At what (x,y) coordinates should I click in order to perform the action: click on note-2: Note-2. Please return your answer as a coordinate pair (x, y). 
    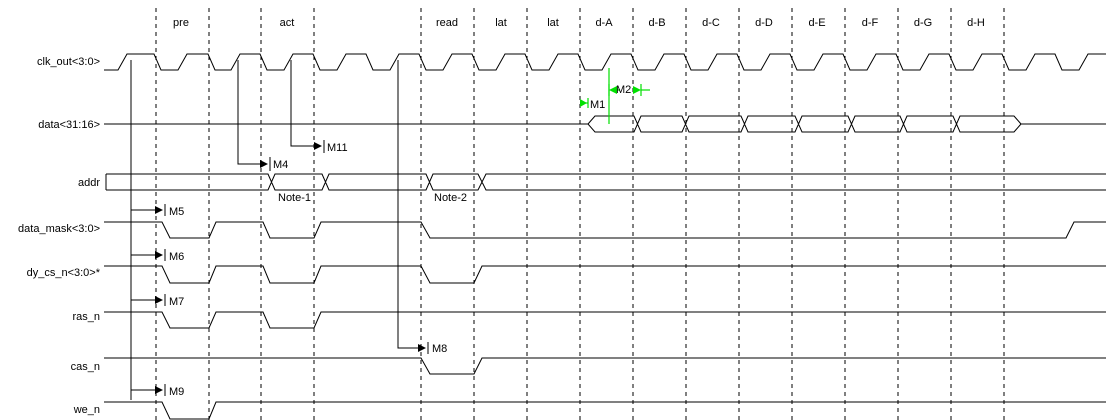
    Looking at the image, I should click on (450, 198).